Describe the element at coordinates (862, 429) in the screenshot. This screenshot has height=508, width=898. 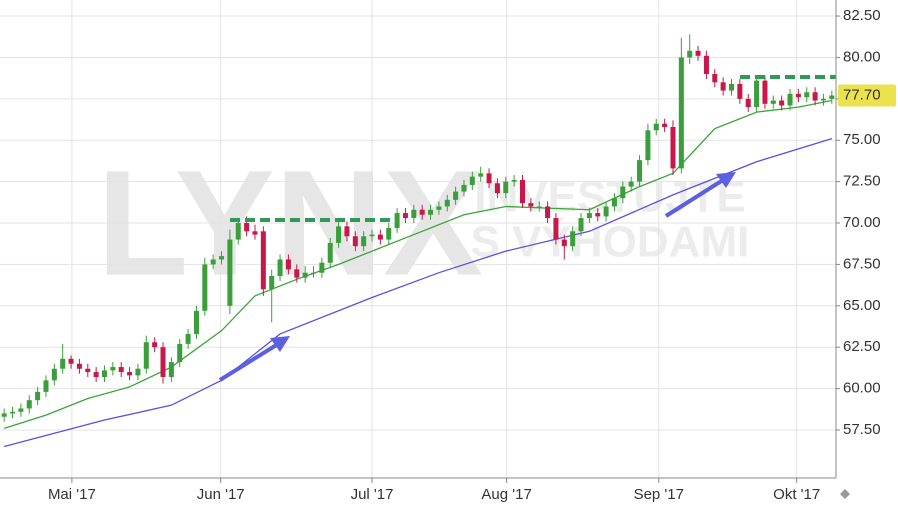
I see `y-tick-label: 57.50` at that location.